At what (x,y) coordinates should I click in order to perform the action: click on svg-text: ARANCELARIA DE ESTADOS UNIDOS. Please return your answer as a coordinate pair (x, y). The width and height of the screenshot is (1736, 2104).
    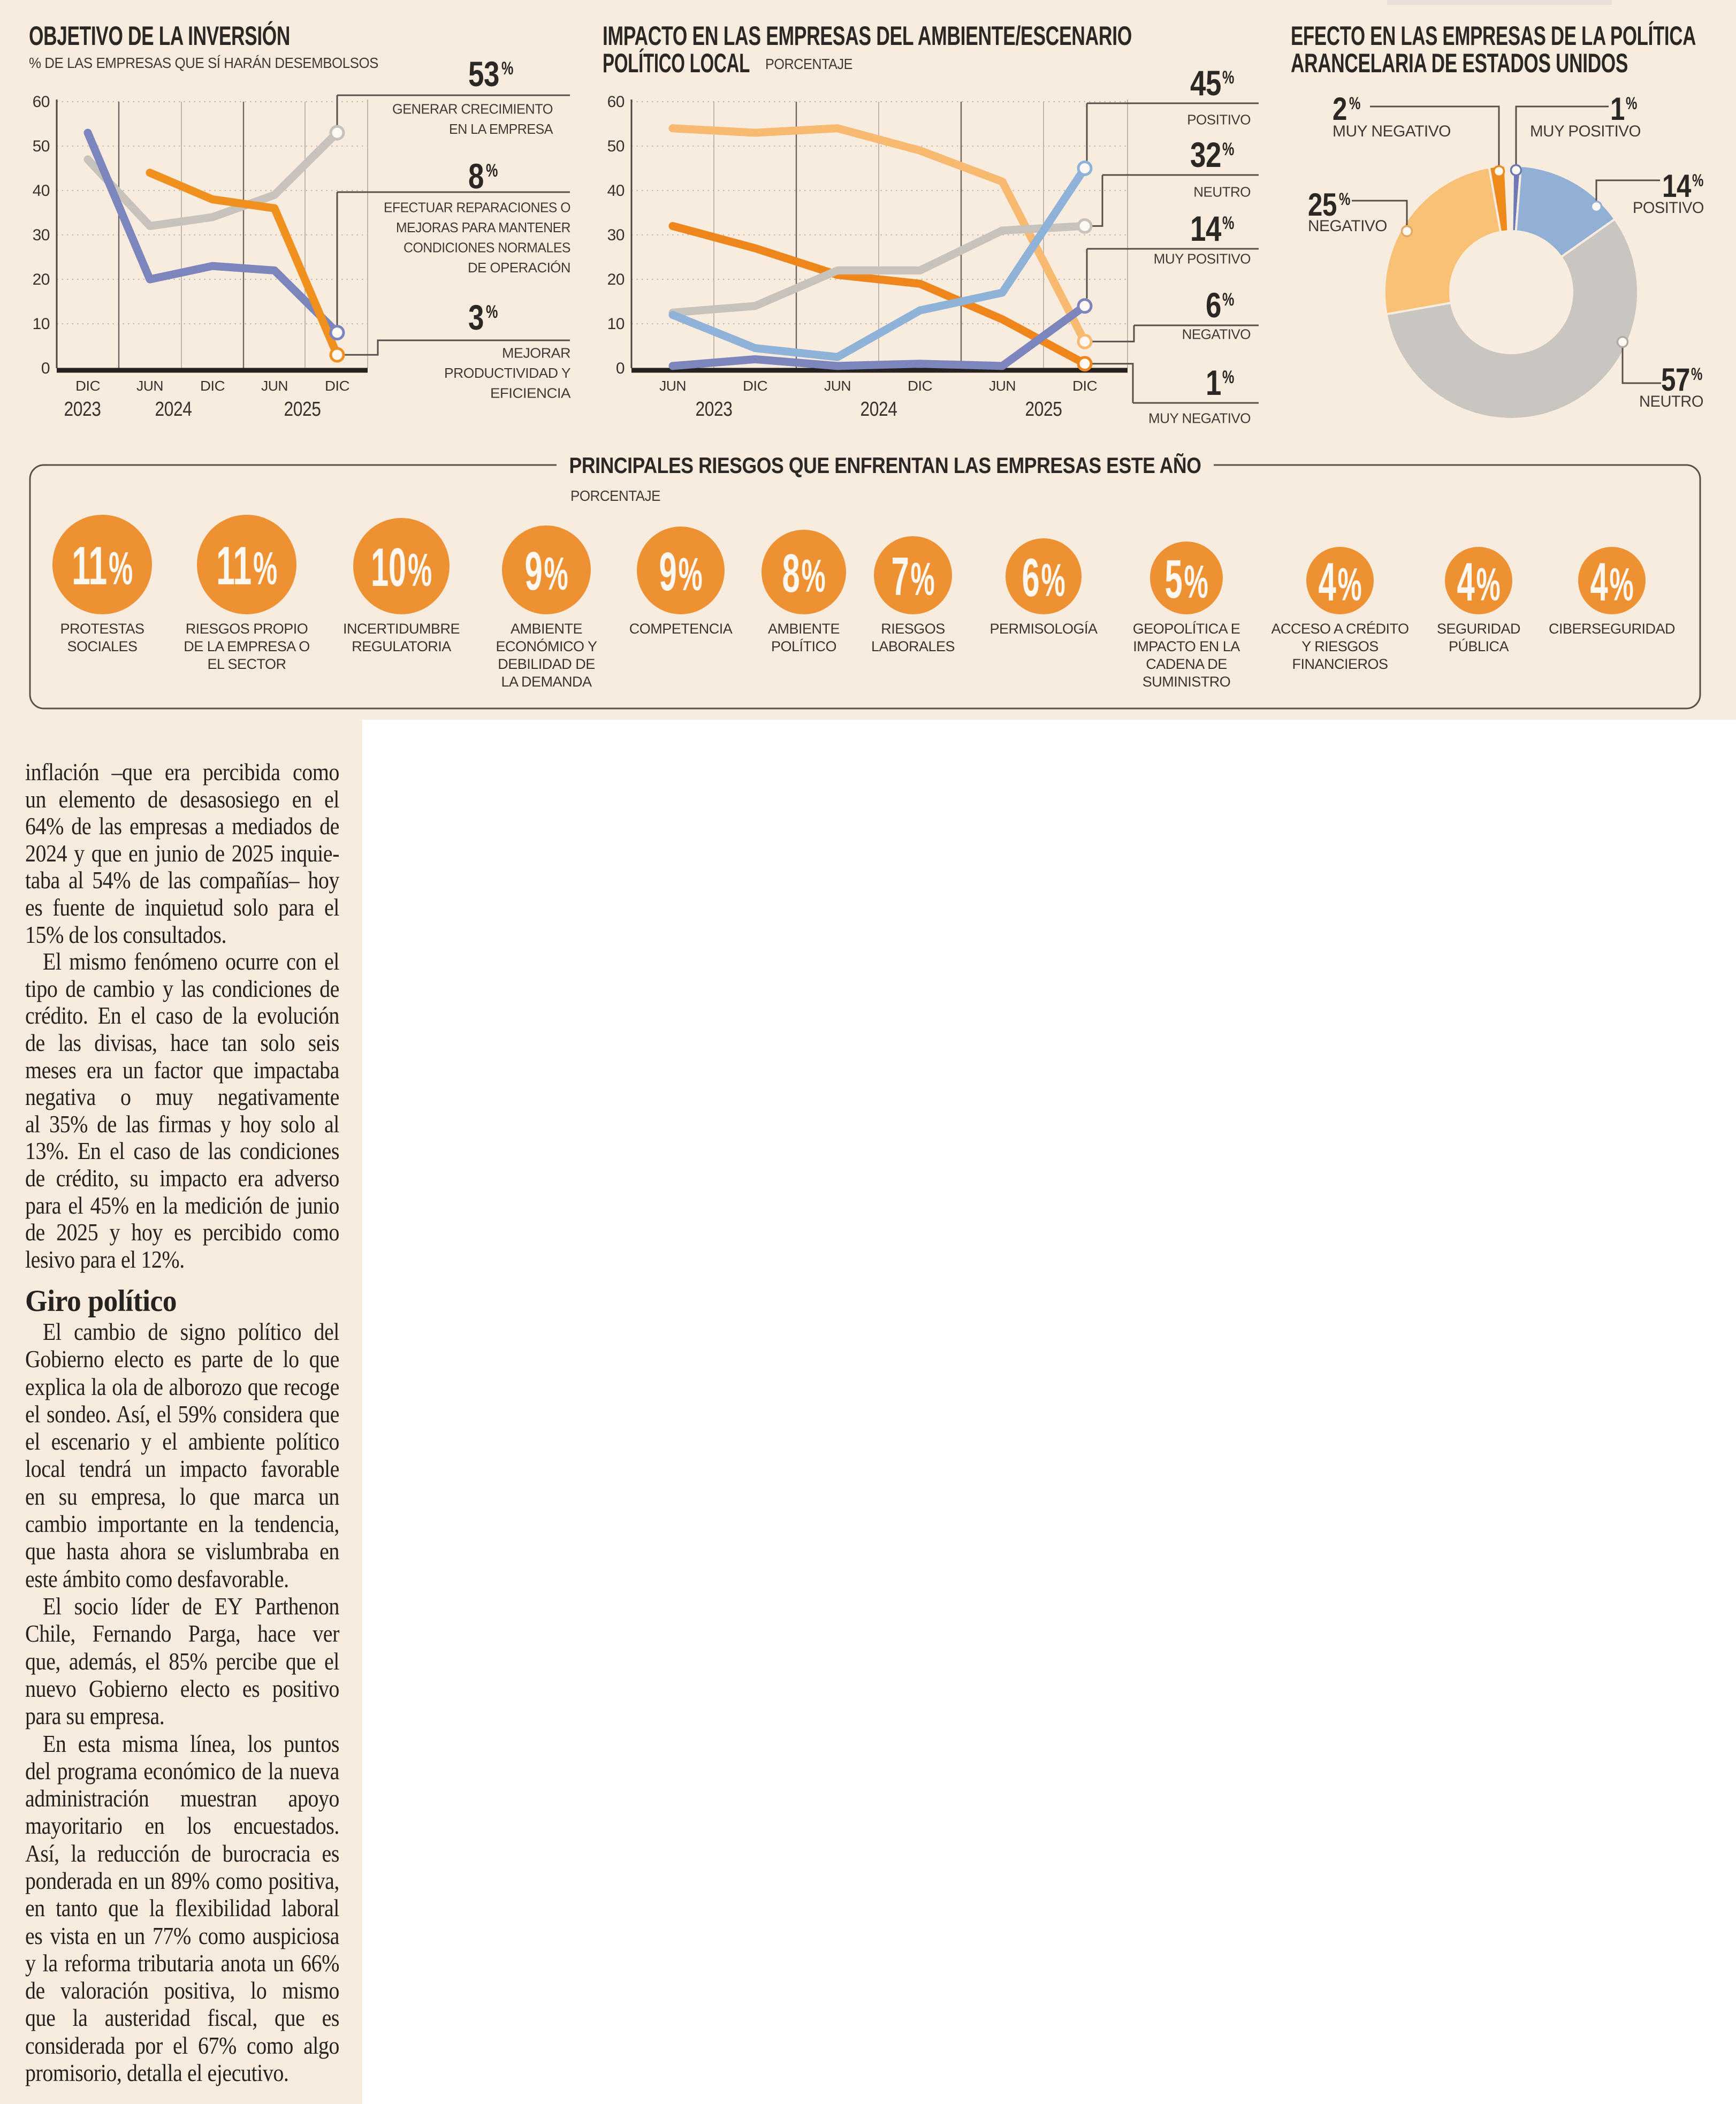
    Looking at the image, I should click on (1460, 63).